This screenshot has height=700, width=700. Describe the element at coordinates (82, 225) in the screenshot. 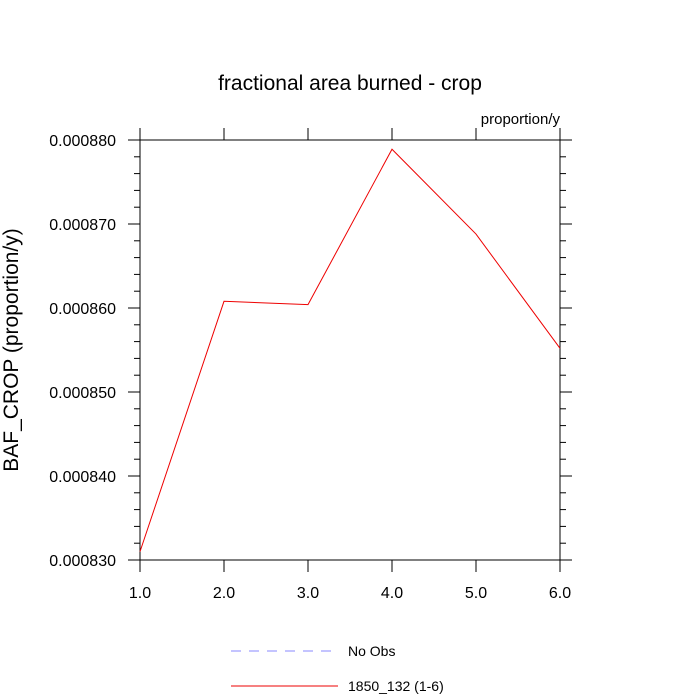

I see `y-tick-label: 0.000870` at that location.